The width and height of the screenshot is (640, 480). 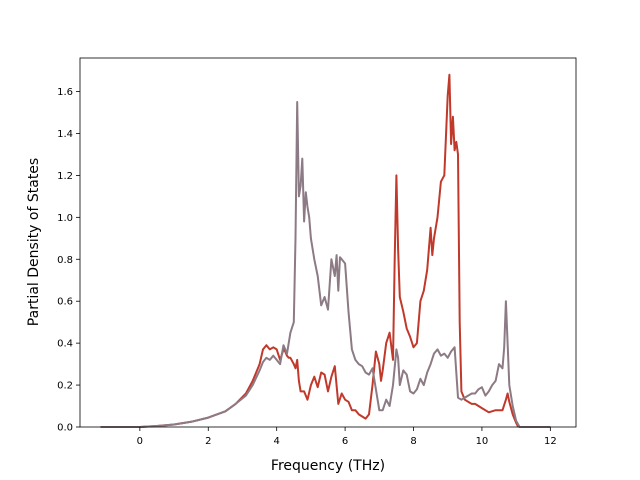 What do you see at coordinates (65, 134) in the screenshot?
I see `y-tick-label: 1.4` at bounding box center [65, 134].